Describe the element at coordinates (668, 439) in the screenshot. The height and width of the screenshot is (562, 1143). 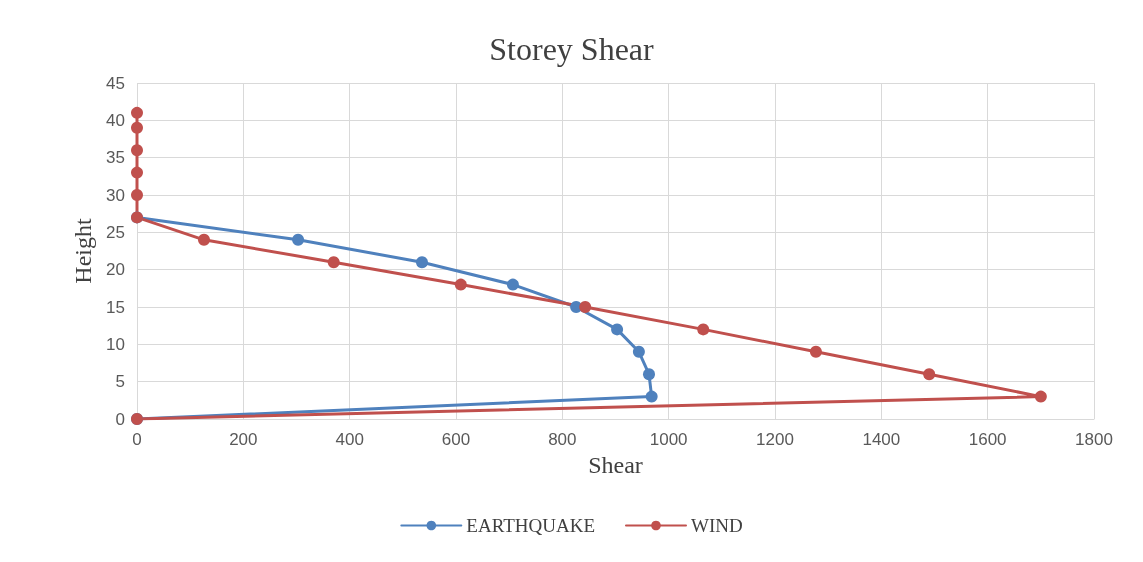
I see `x-tick-label: 1000` at that location.